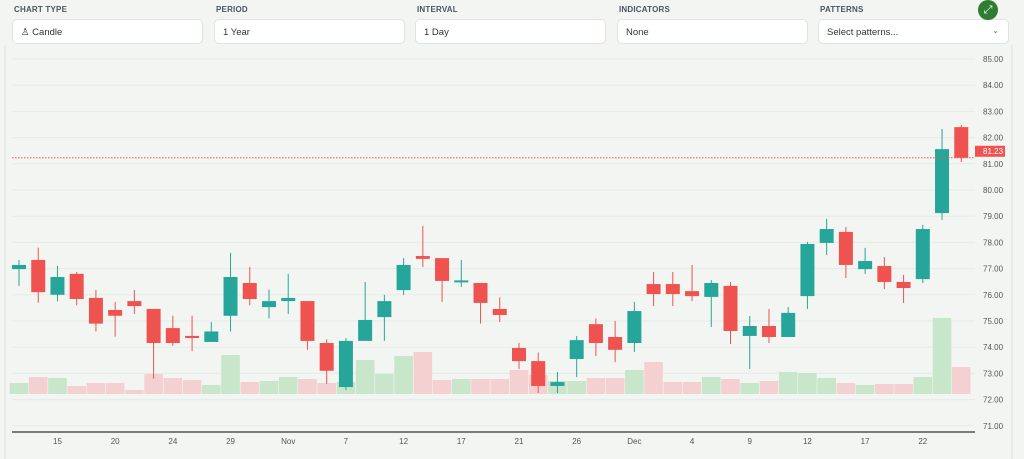 Image resolution: width=1024 pixels, height=459 pixels. What do you see at coordinates (988, 10) in the screenshot?
I see `expand-arrows-icon: ⤢` at bounding box center [988, 10].